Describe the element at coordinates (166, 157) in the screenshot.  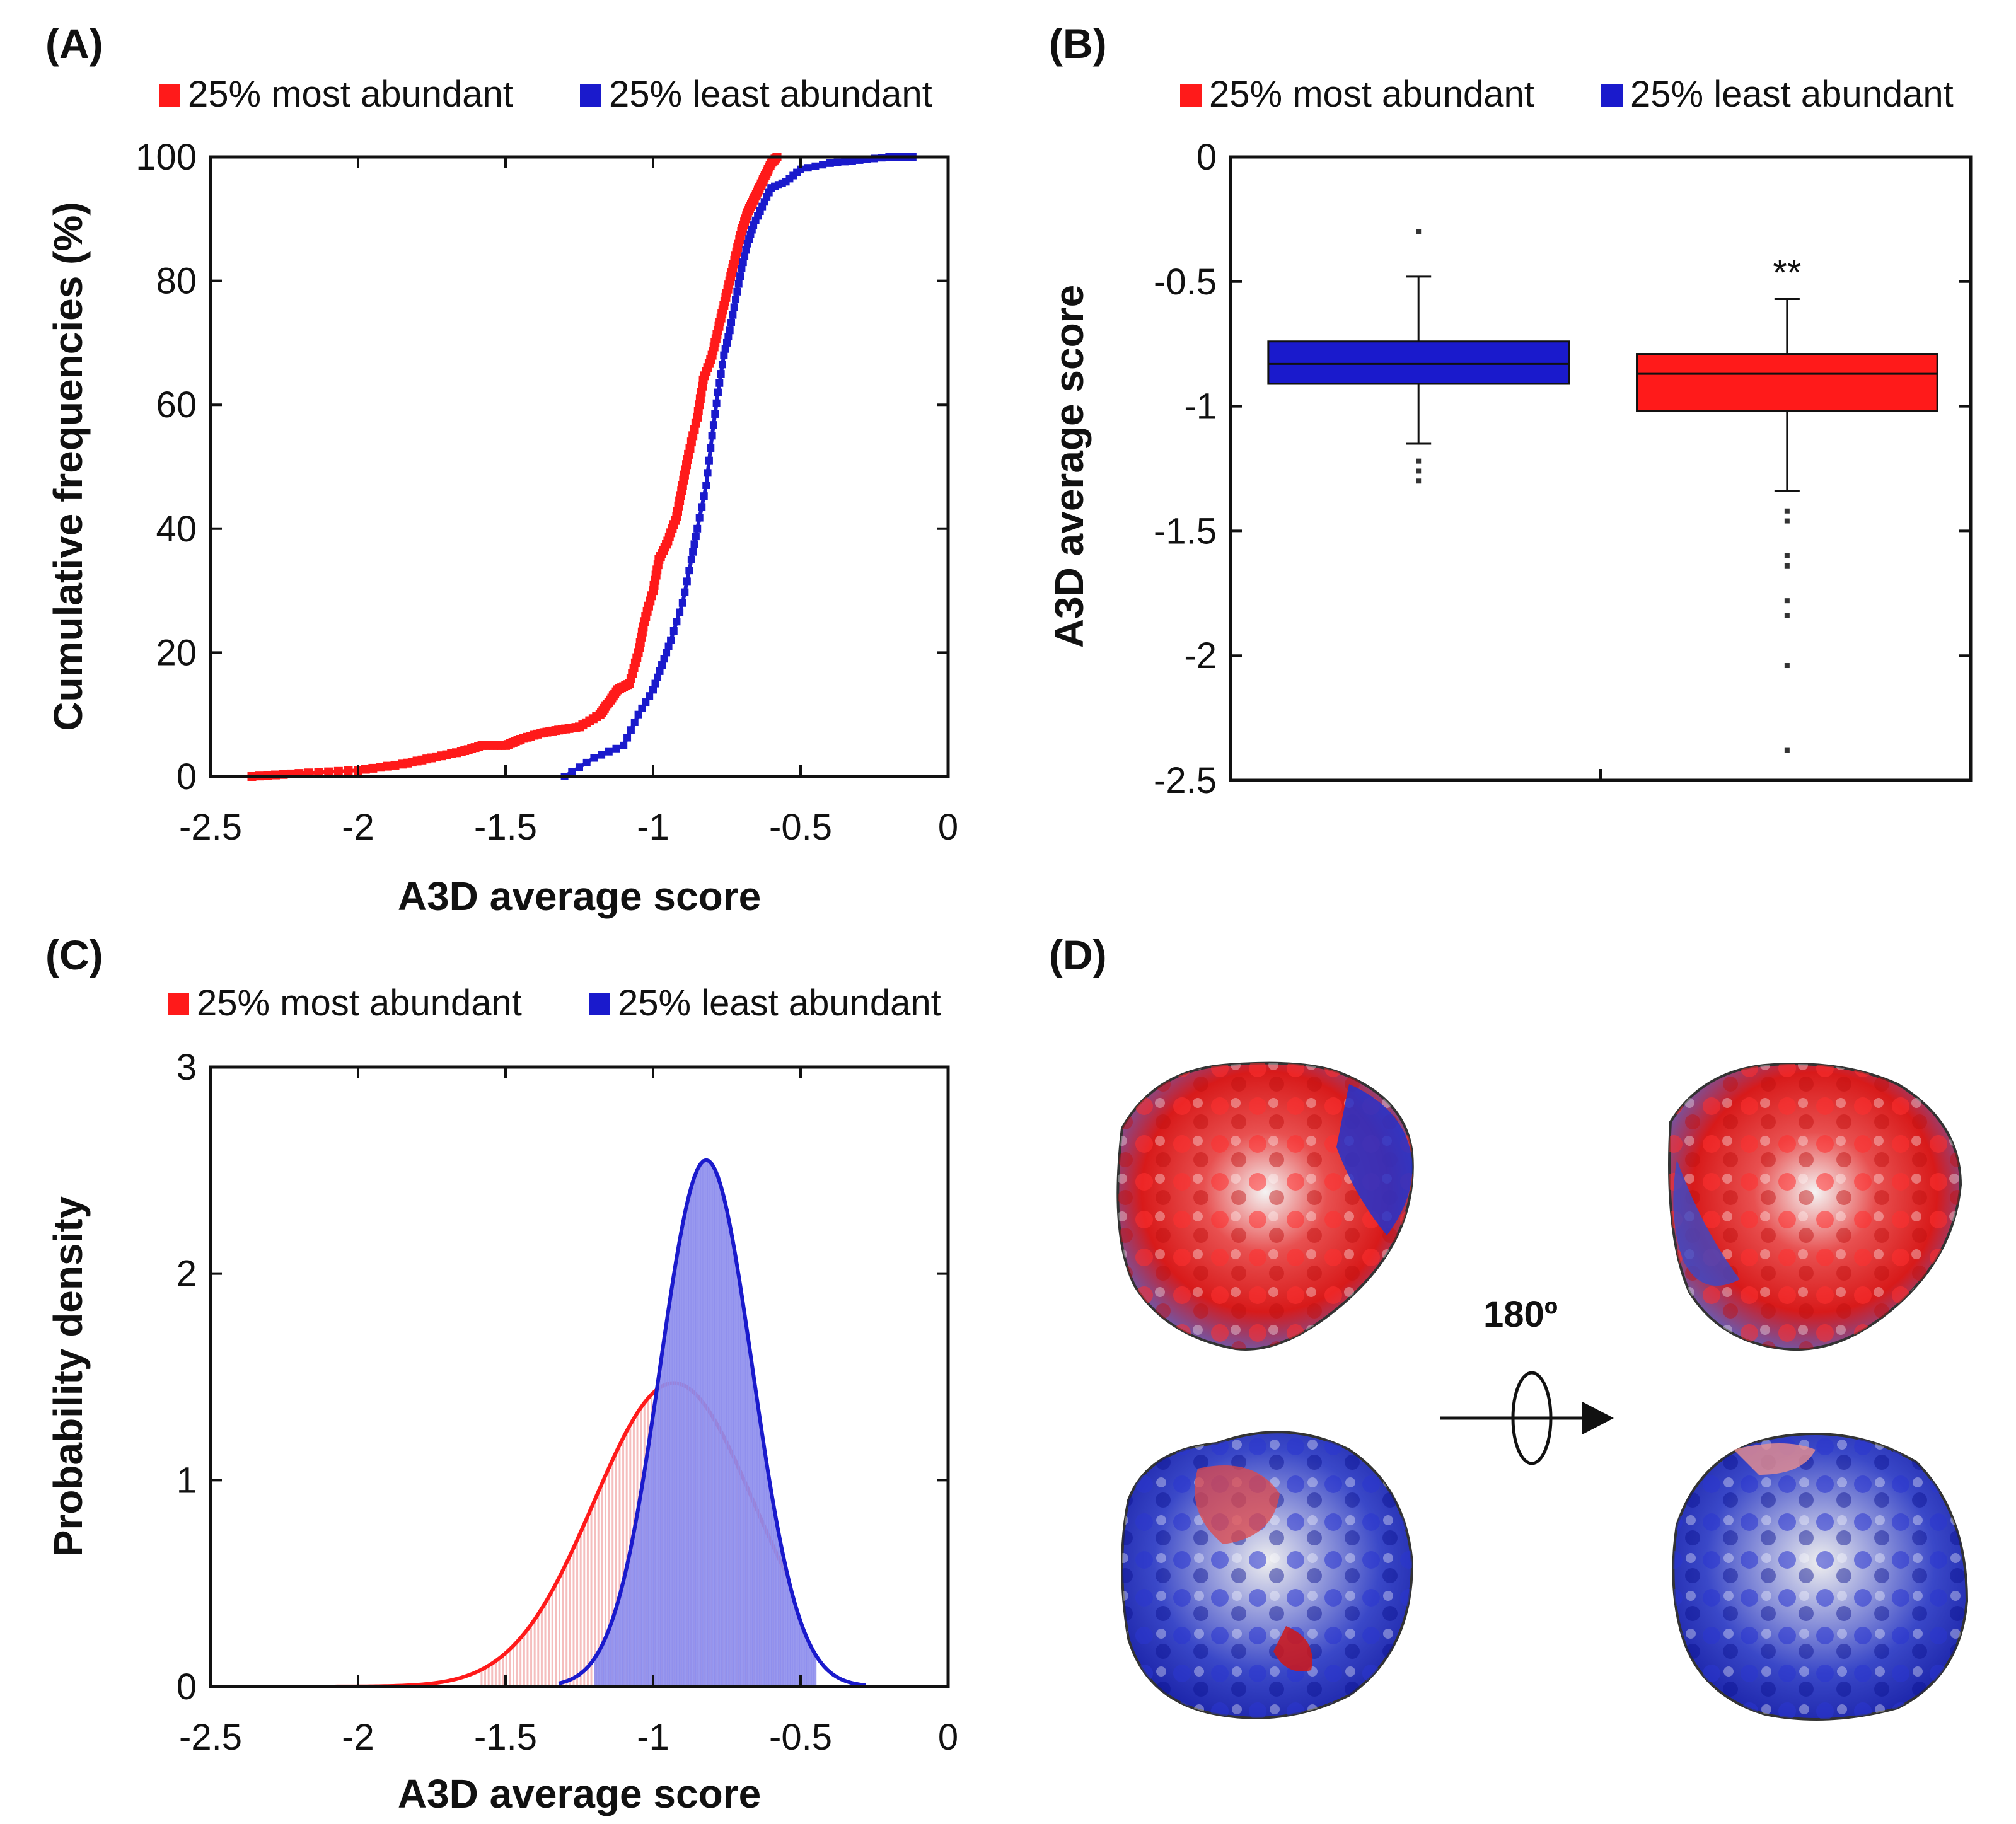
I see `y-tick-label: 100` at that location.